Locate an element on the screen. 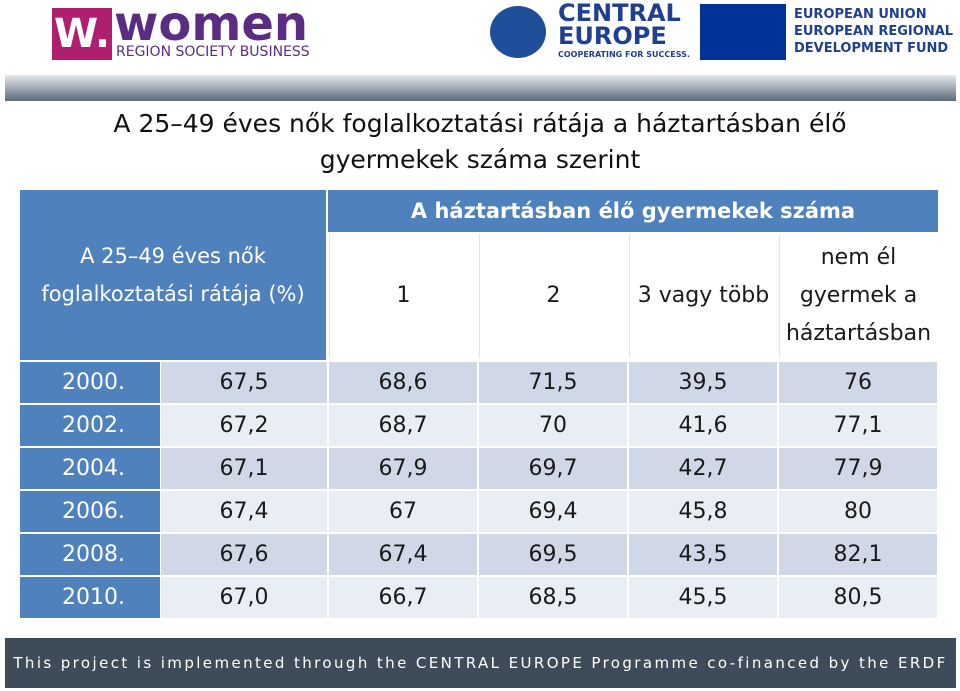 The image size is (960, 691). sub-header: 2 is located at coordinates (553, 296).